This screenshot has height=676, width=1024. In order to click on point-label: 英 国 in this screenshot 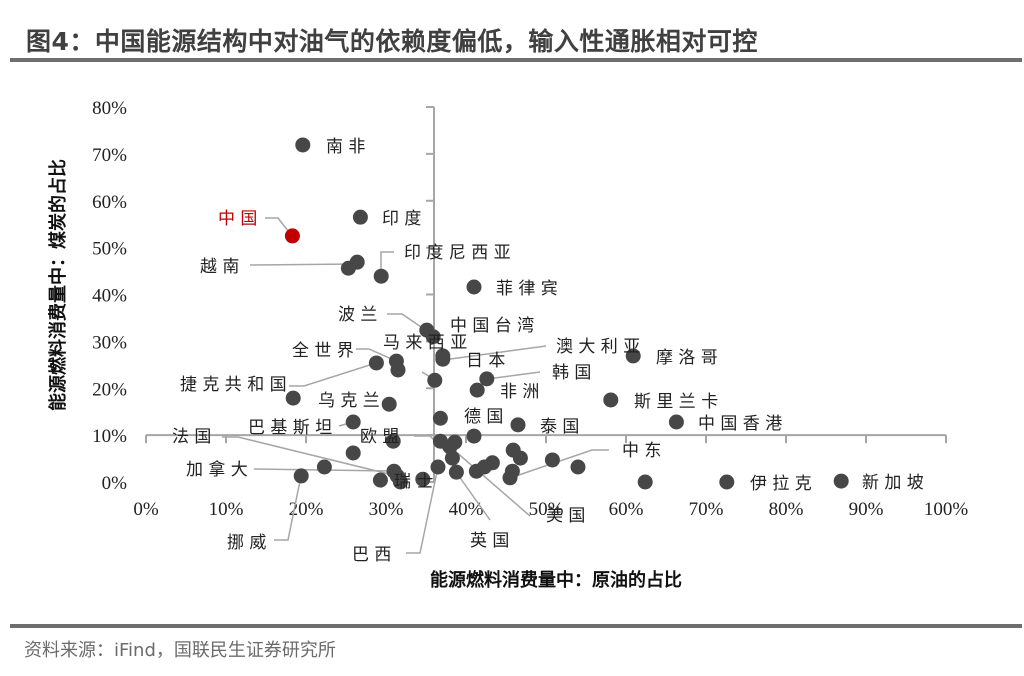, I will do `click(489, 541)`.